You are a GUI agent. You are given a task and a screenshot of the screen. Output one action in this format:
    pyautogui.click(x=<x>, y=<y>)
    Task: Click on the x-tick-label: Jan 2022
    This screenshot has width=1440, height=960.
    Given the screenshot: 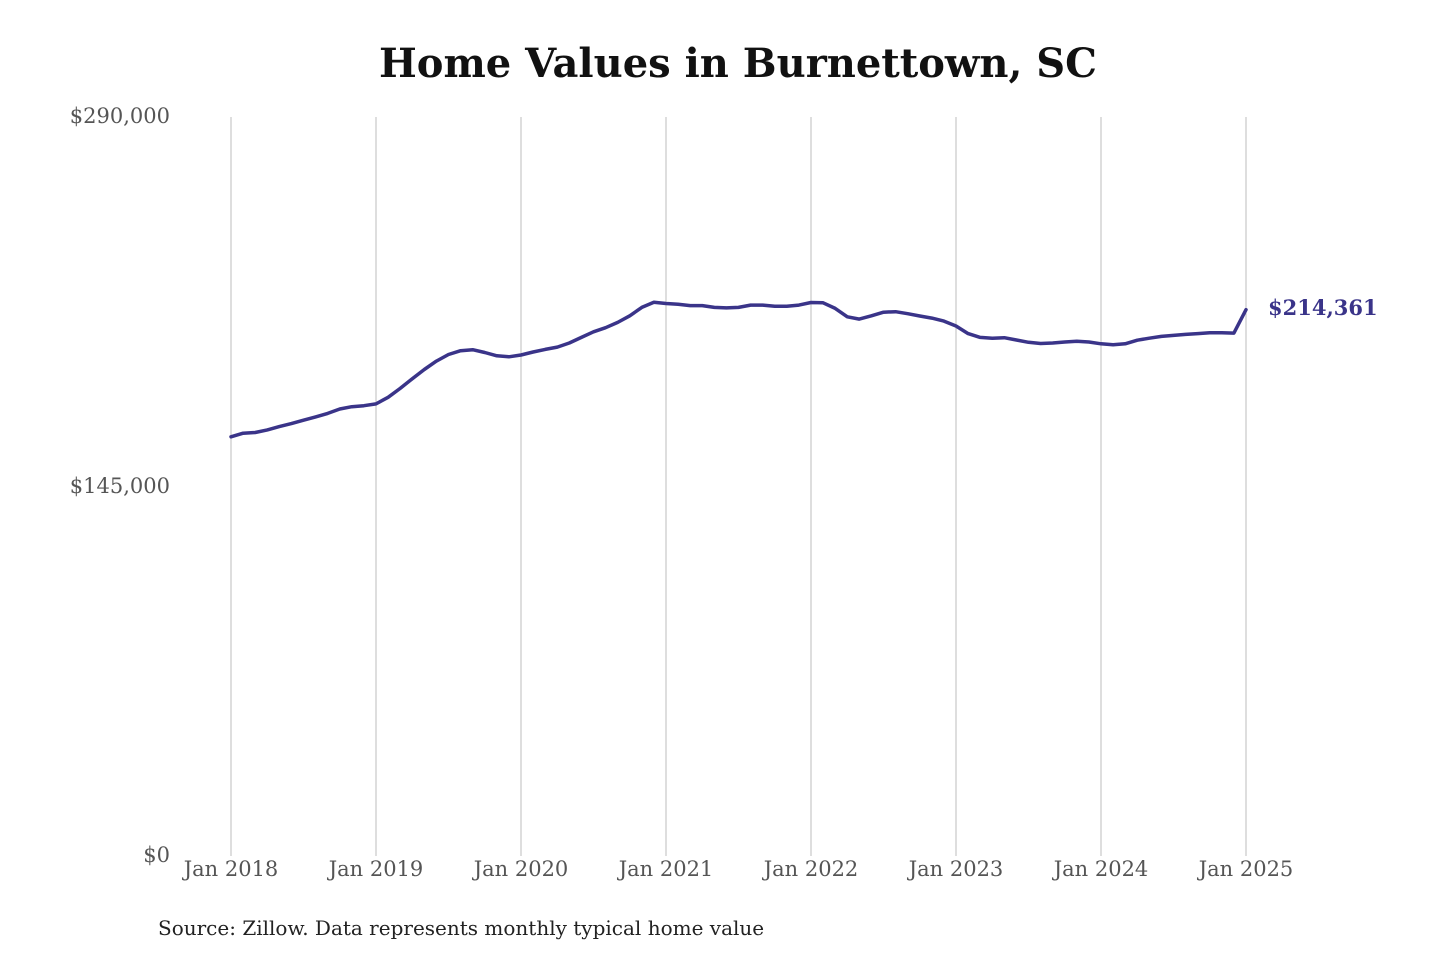 What is the action you would take?
    pyautogui.click(x=811, y=869)
    